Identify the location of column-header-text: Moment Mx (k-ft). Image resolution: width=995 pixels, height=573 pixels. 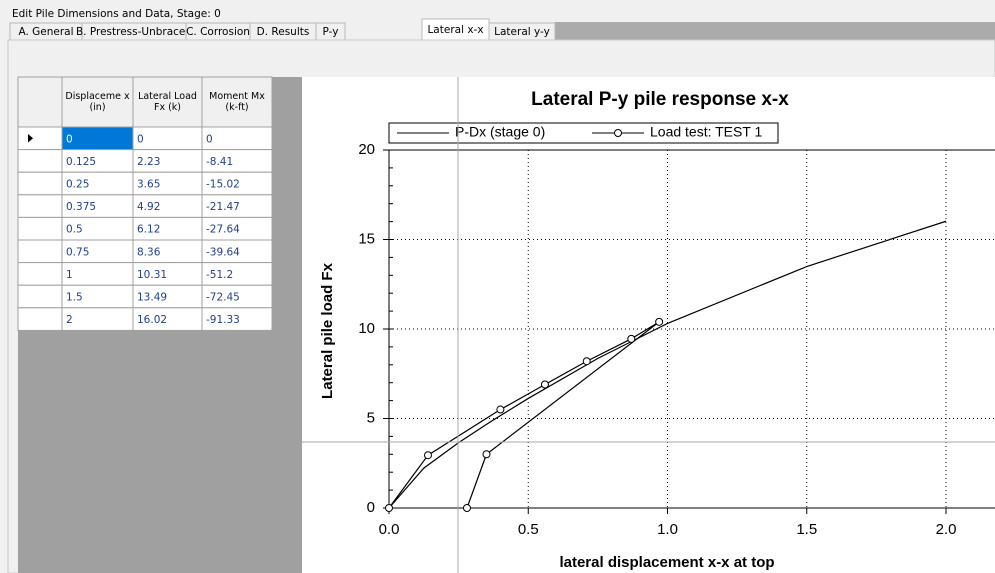
(237, 102).